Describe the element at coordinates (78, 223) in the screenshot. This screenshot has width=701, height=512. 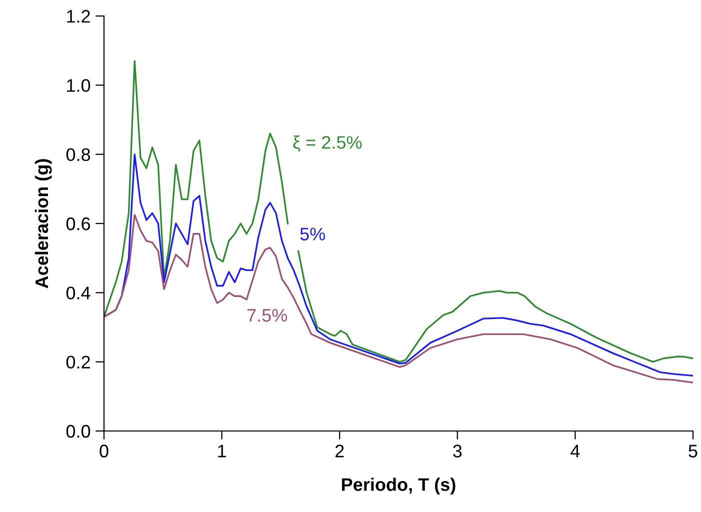
I see `y-tick-label: 0.6` at that location.